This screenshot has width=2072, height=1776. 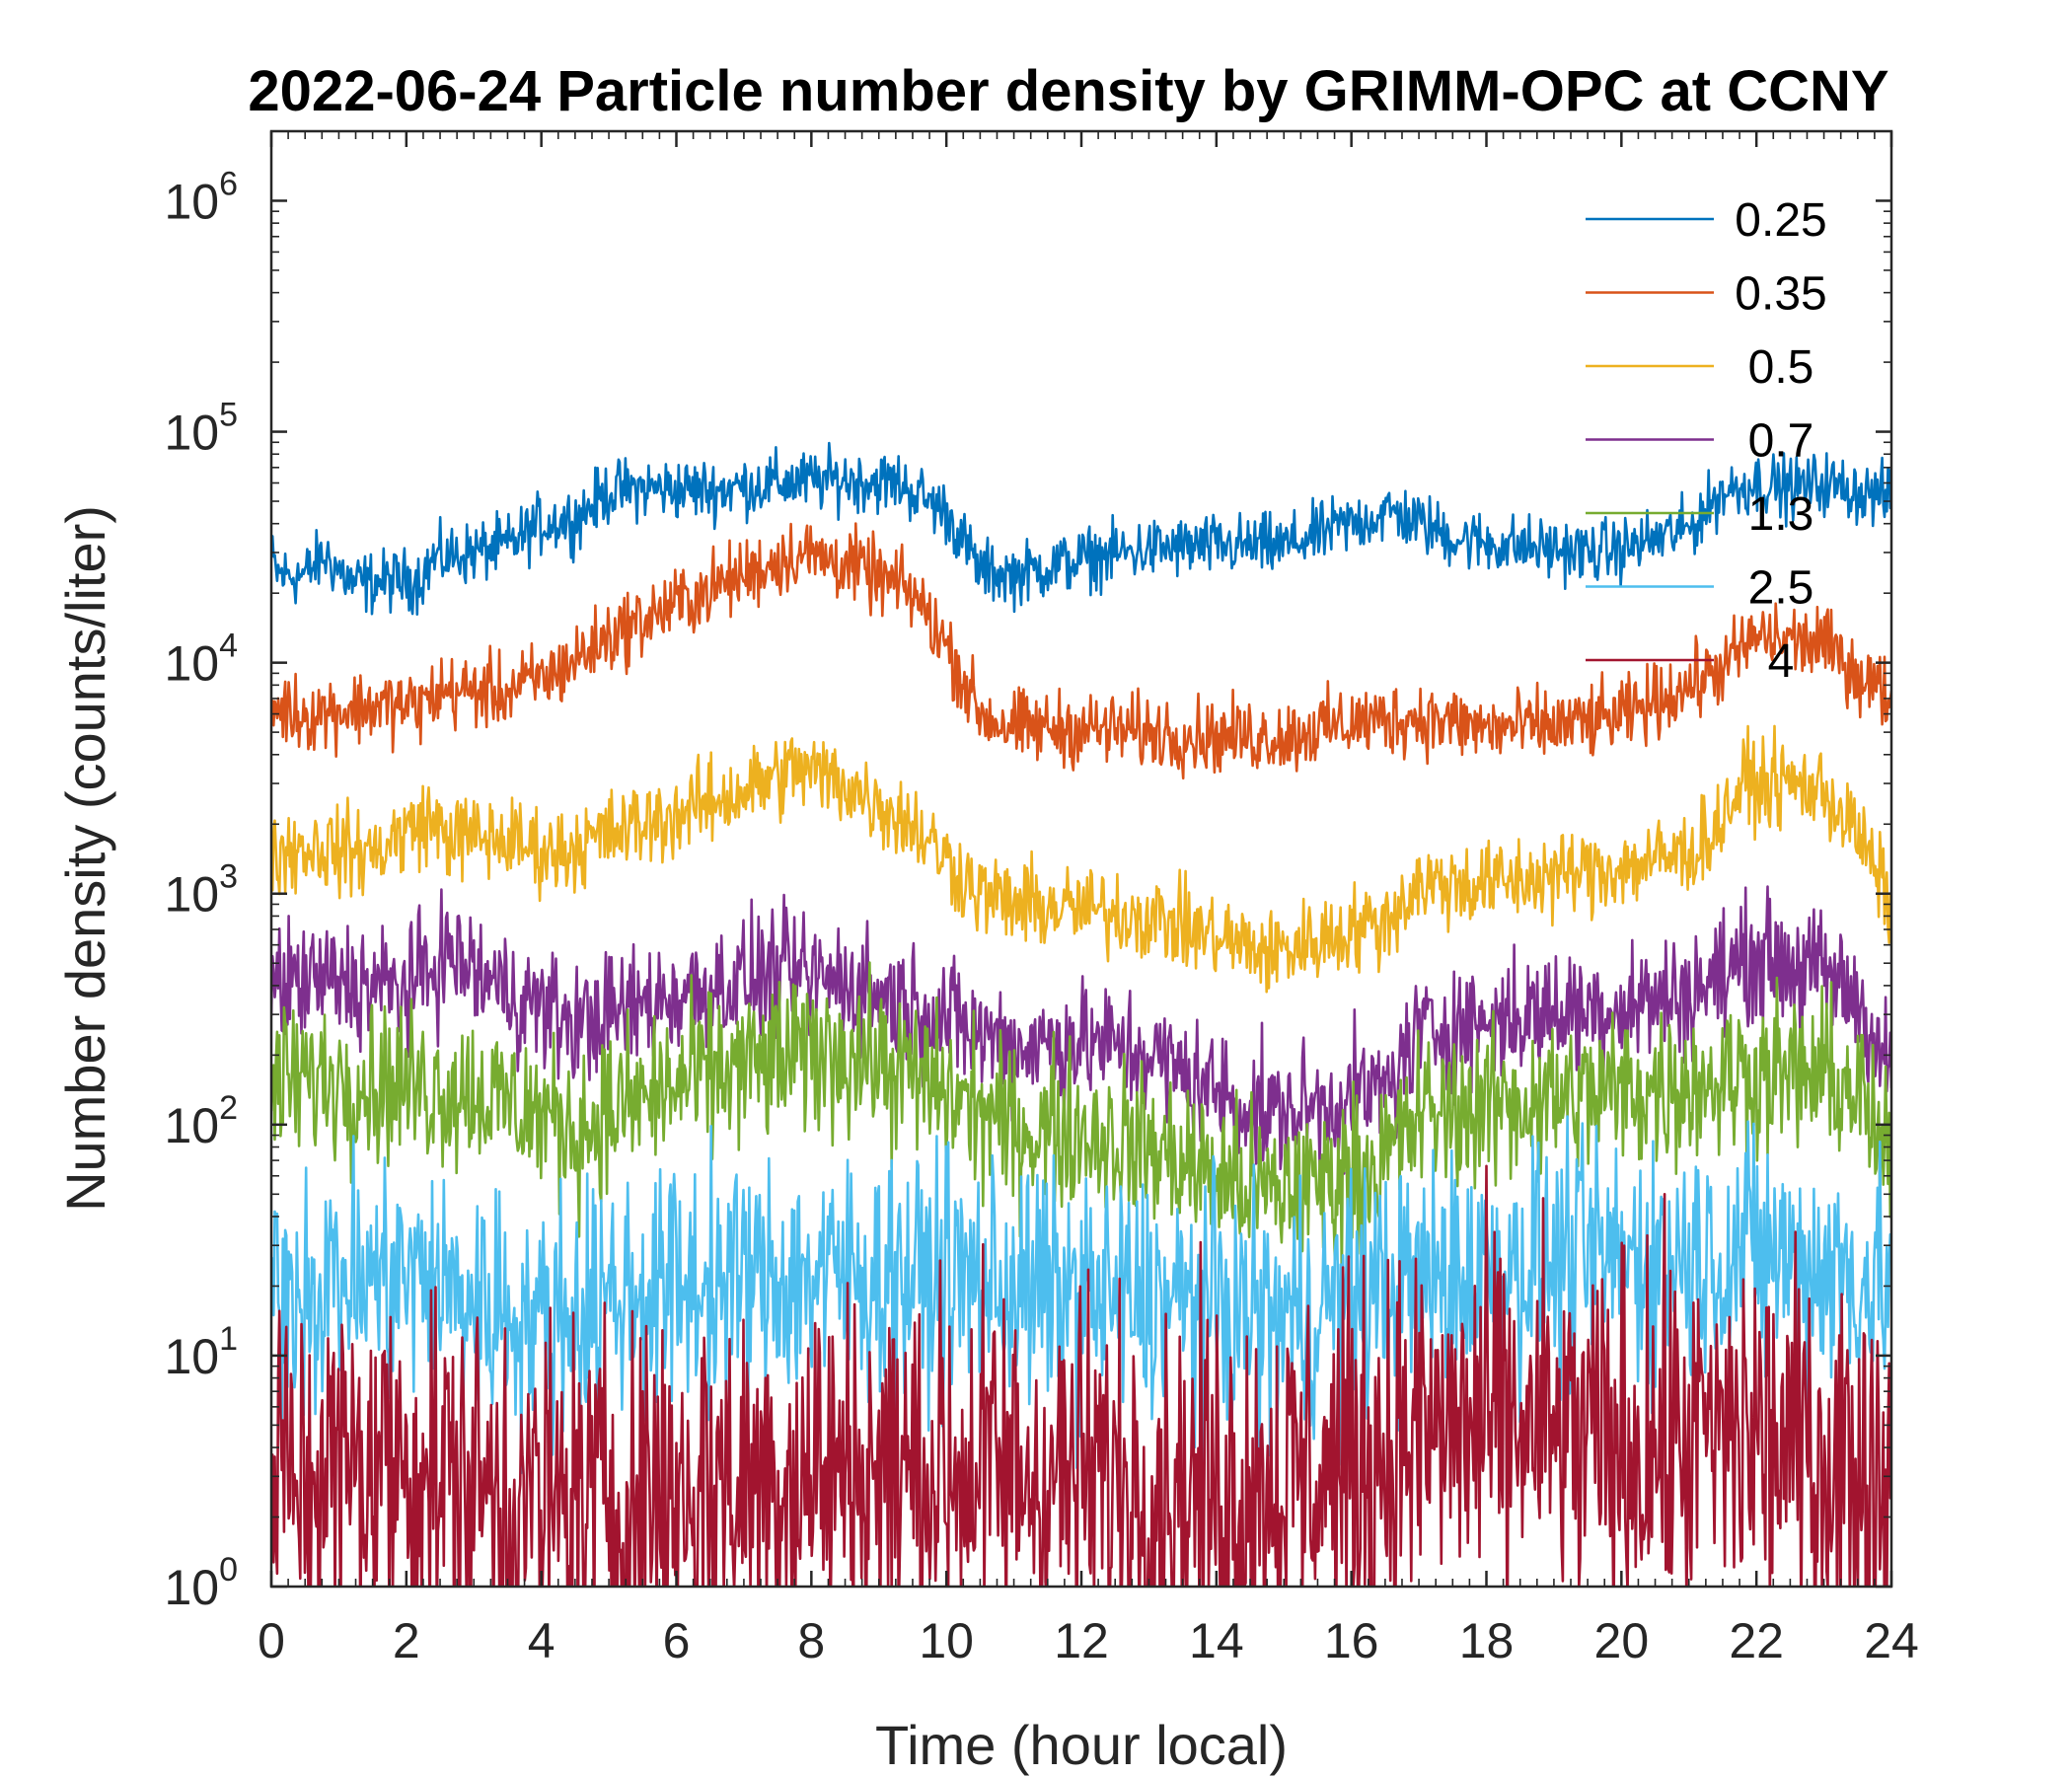 What do you see at coordinates (1892, 1640) in the screenshot?
I see `x-tick-label: 24` at bounding box center [1892, 1640].